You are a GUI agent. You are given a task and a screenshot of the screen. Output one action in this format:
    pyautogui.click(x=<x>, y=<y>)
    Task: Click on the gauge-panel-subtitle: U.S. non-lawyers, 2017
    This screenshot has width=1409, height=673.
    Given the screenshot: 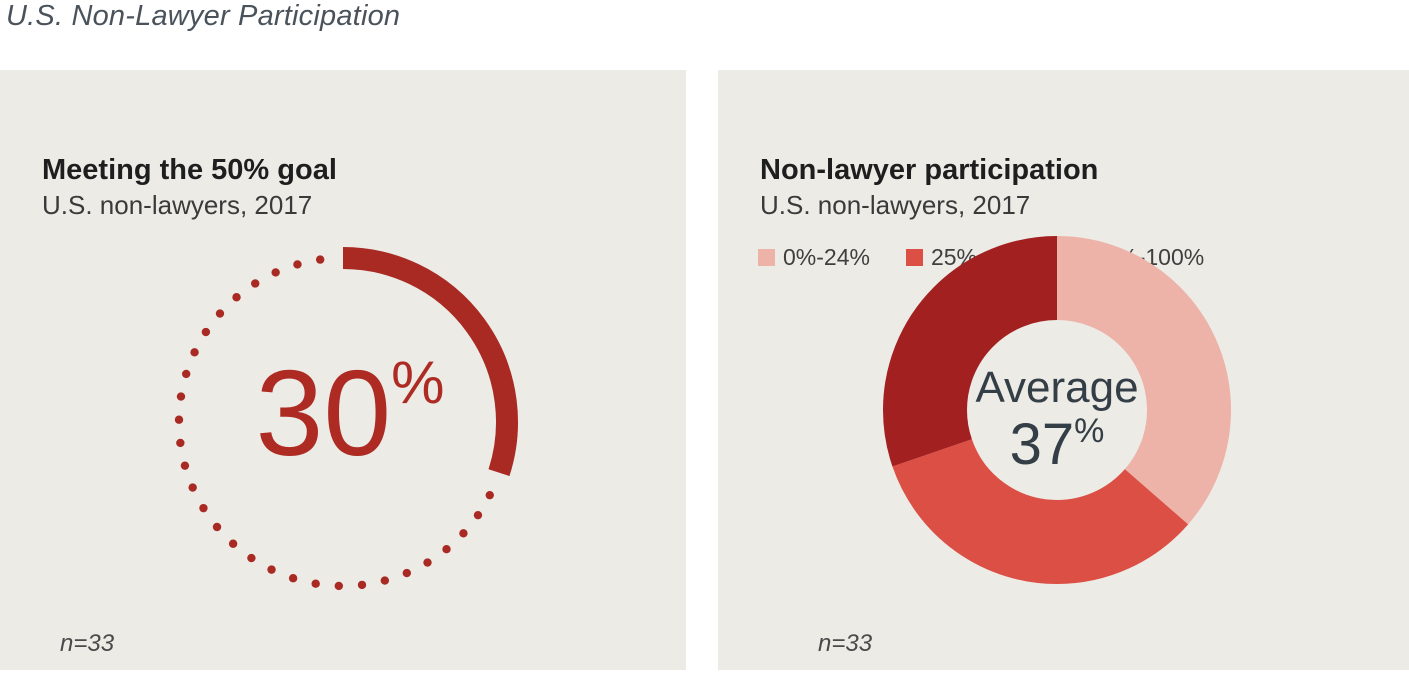 What is the action you would take?
    pyautogui.click(x=177, y=205)
    